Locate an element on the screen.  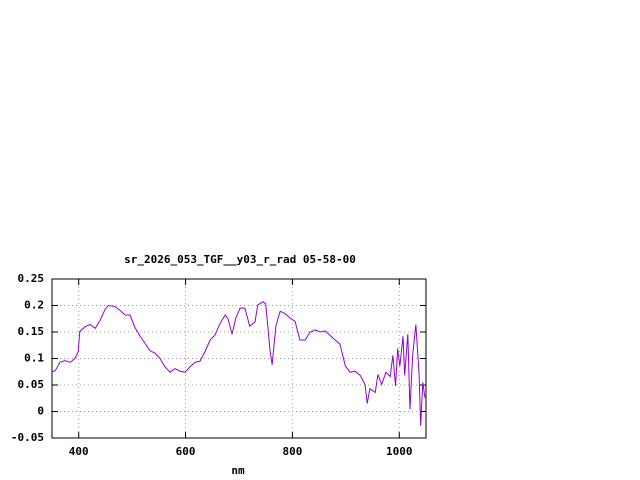
x-tick-label: 600 is located at coordinates (186, 451).